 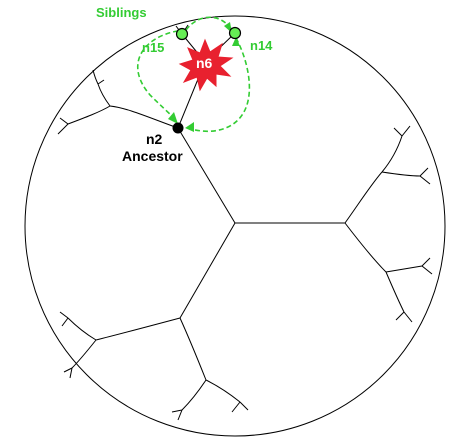 What do you see at coordinates (178, 128) in the screenshot?
I see `n2-node-icon` at bounding box center [178, 128].